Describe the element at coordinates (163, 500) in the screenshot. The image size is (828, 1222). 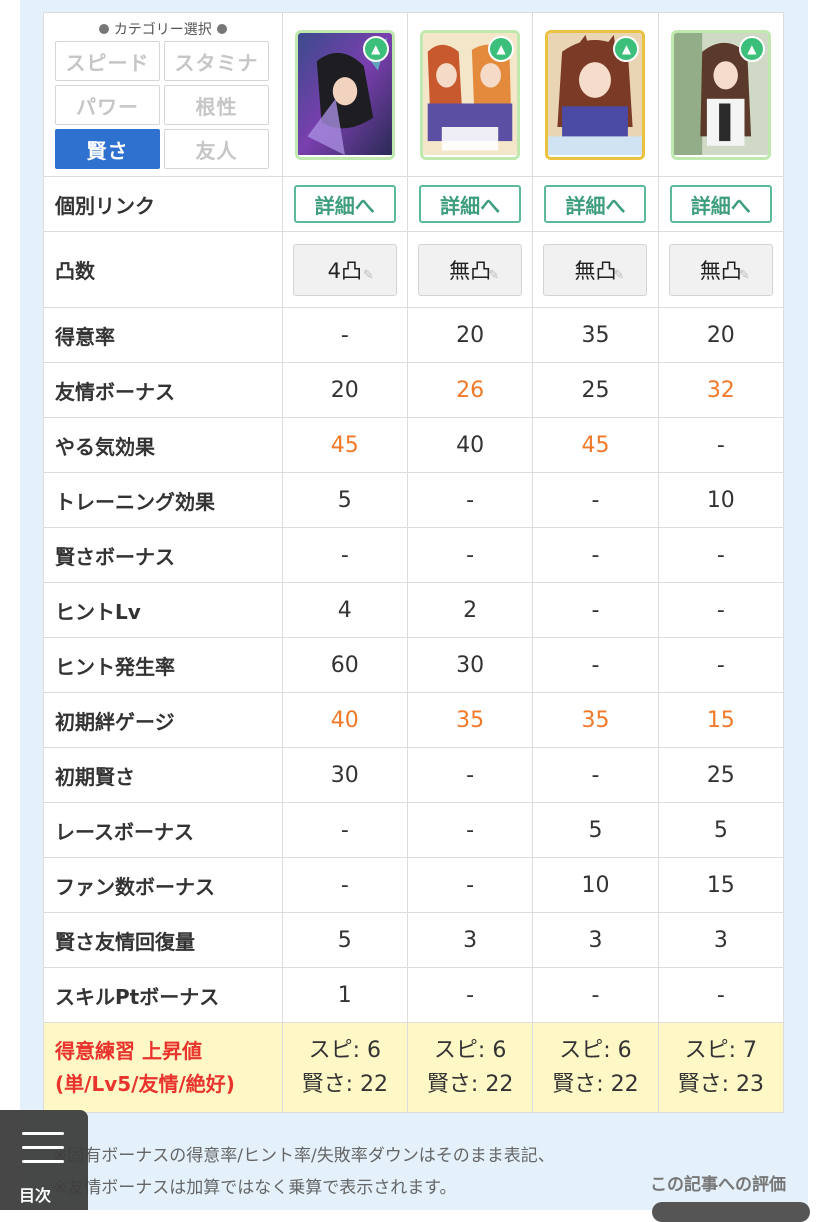
I see `stat-label: トレーニング効果` at that location.